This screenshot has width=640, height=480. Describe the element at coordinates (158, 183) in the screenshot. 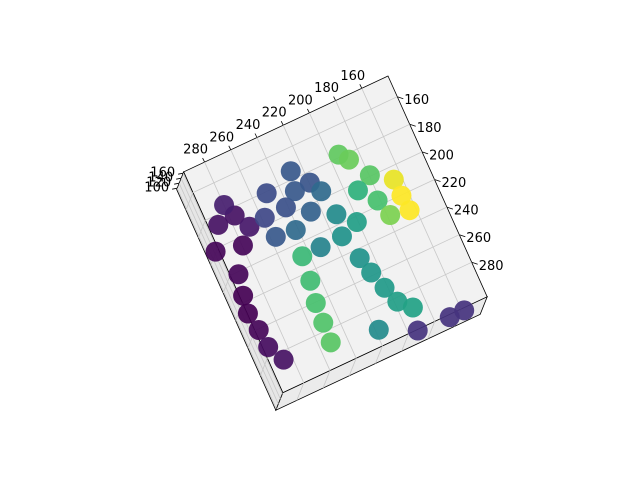

I see `z-tick-label: 120` at that location.